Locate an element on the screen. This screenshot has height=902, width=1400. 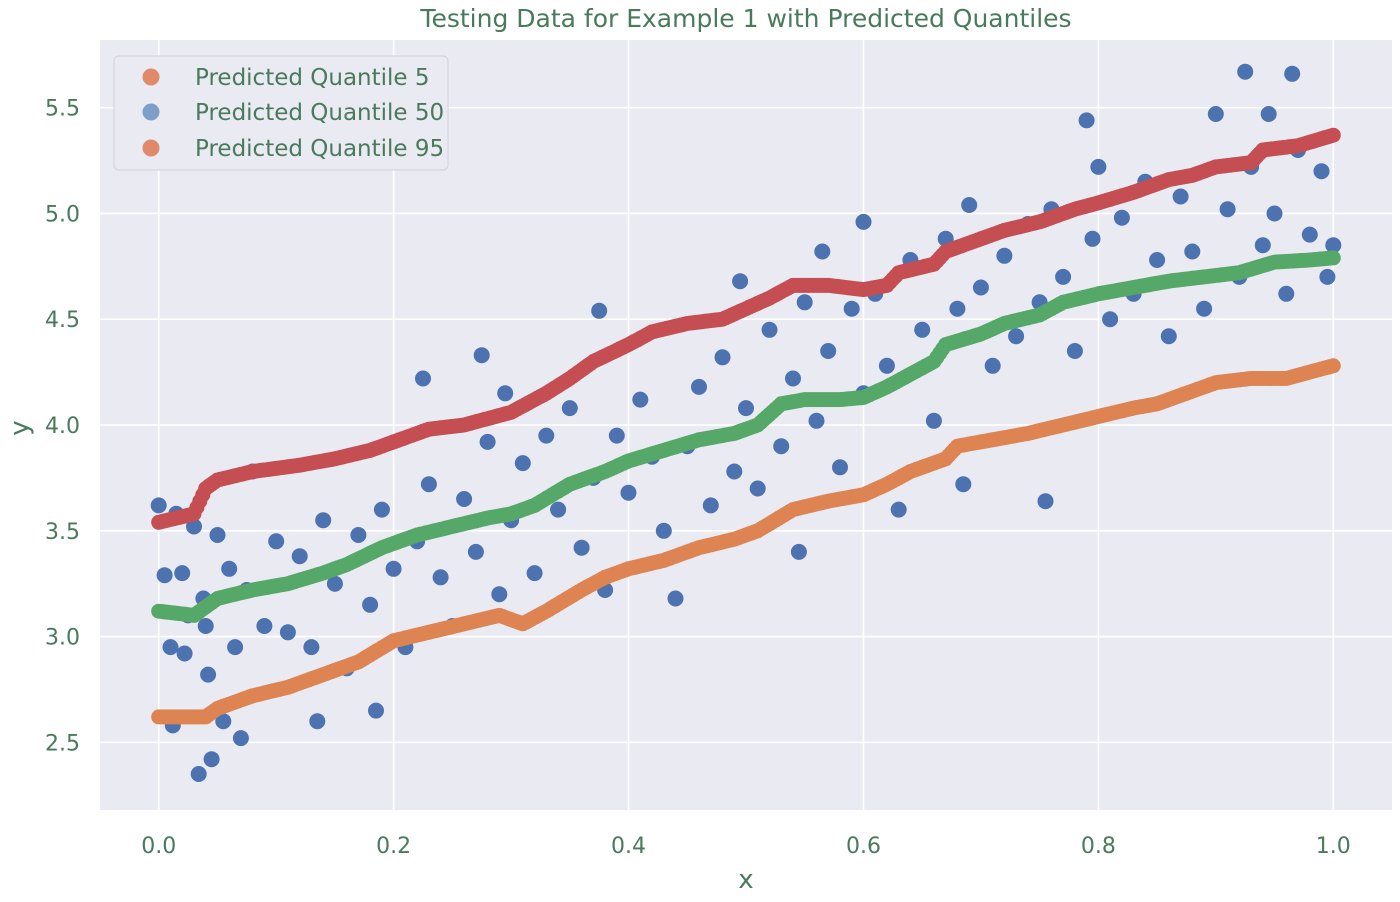
x-tick-label: 1.0 is located at coordinates (1333, 846).